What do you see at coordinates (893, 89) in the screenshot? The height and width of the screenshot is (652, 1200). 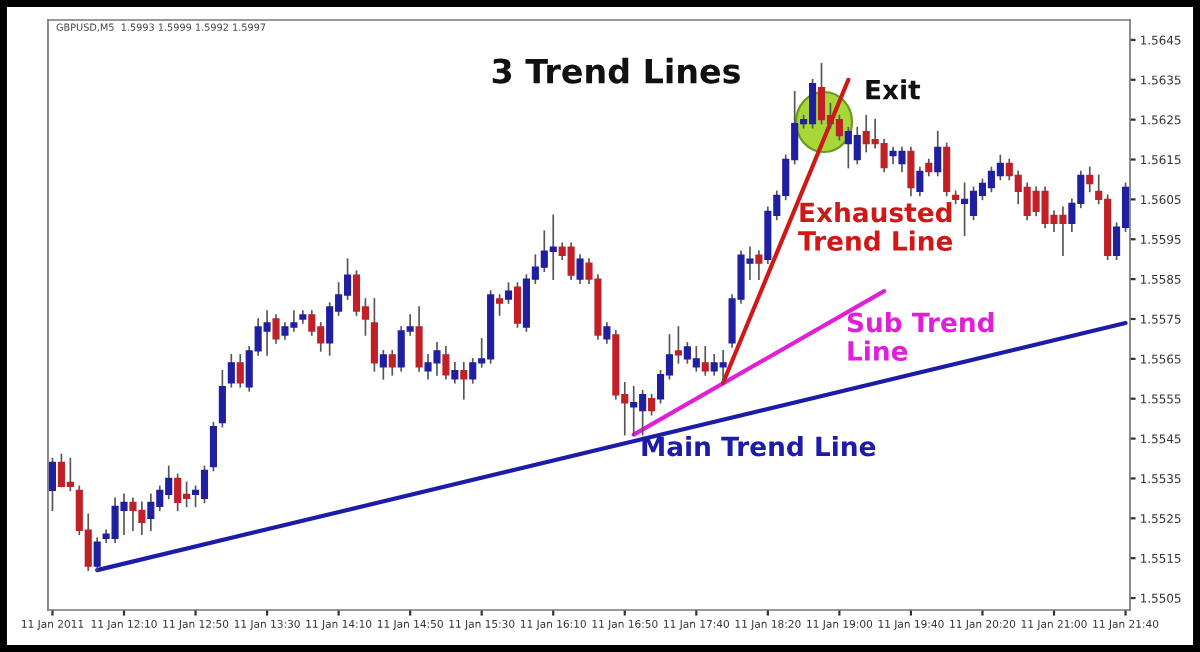 I see `annotation: Exit` at bounding box center [893, 89].